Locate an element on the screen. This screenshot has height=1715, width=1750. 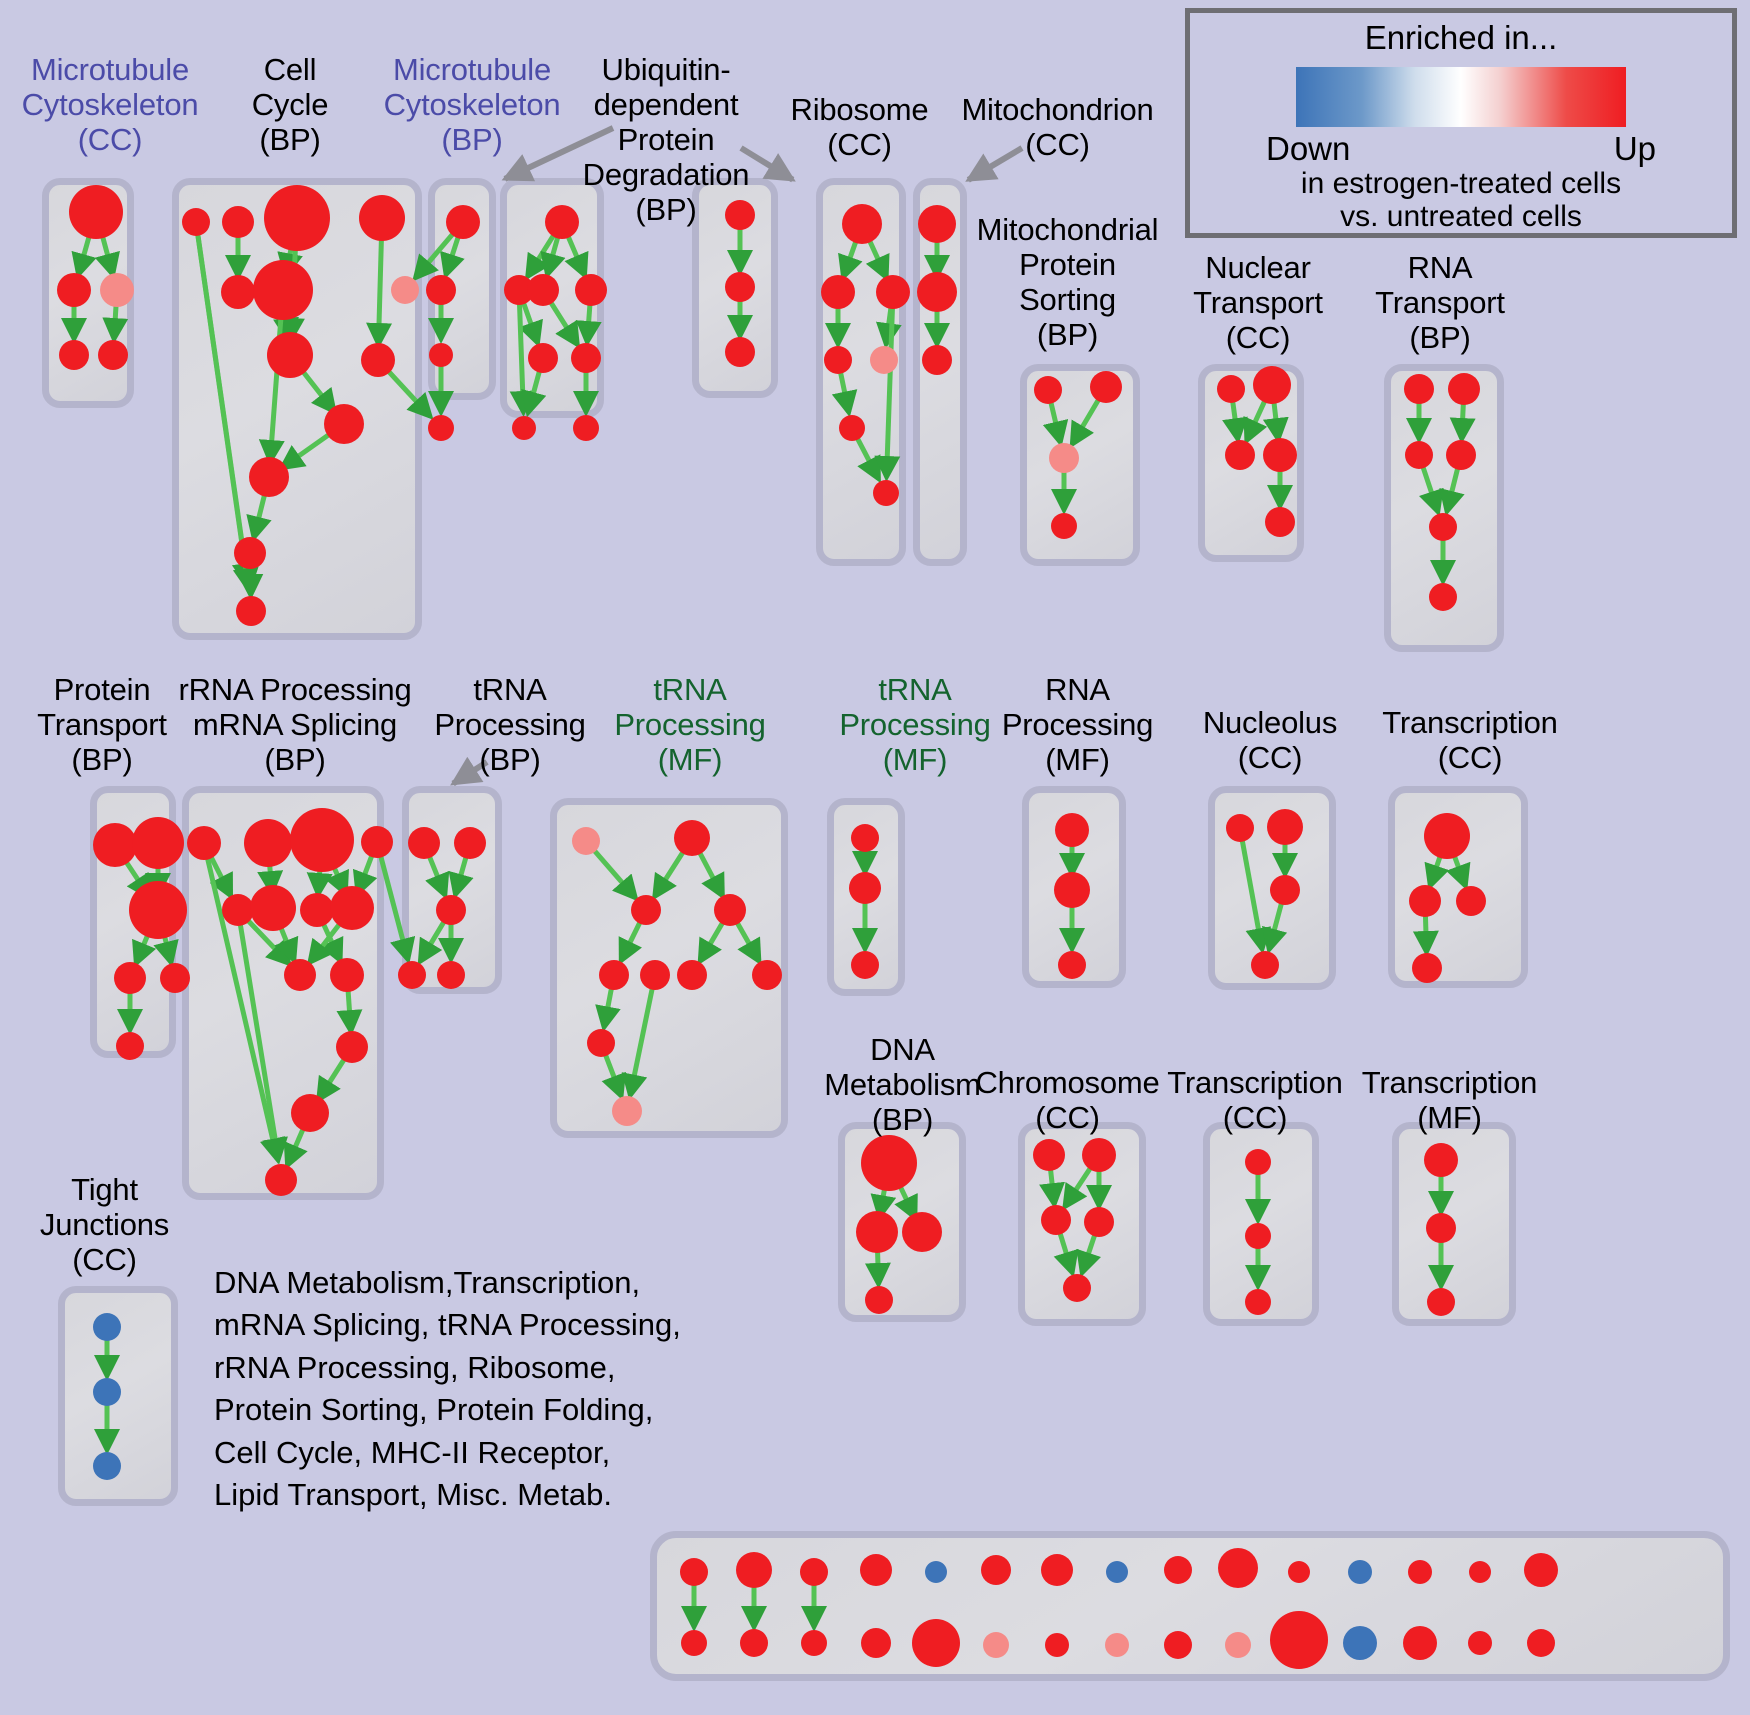
cluster-box-protein-transport-bp is located at coordinates (133, 922).